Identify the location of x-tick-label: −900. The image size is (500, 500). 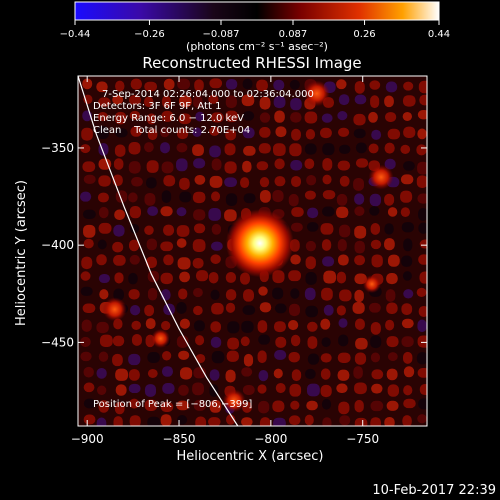
(87, 439).